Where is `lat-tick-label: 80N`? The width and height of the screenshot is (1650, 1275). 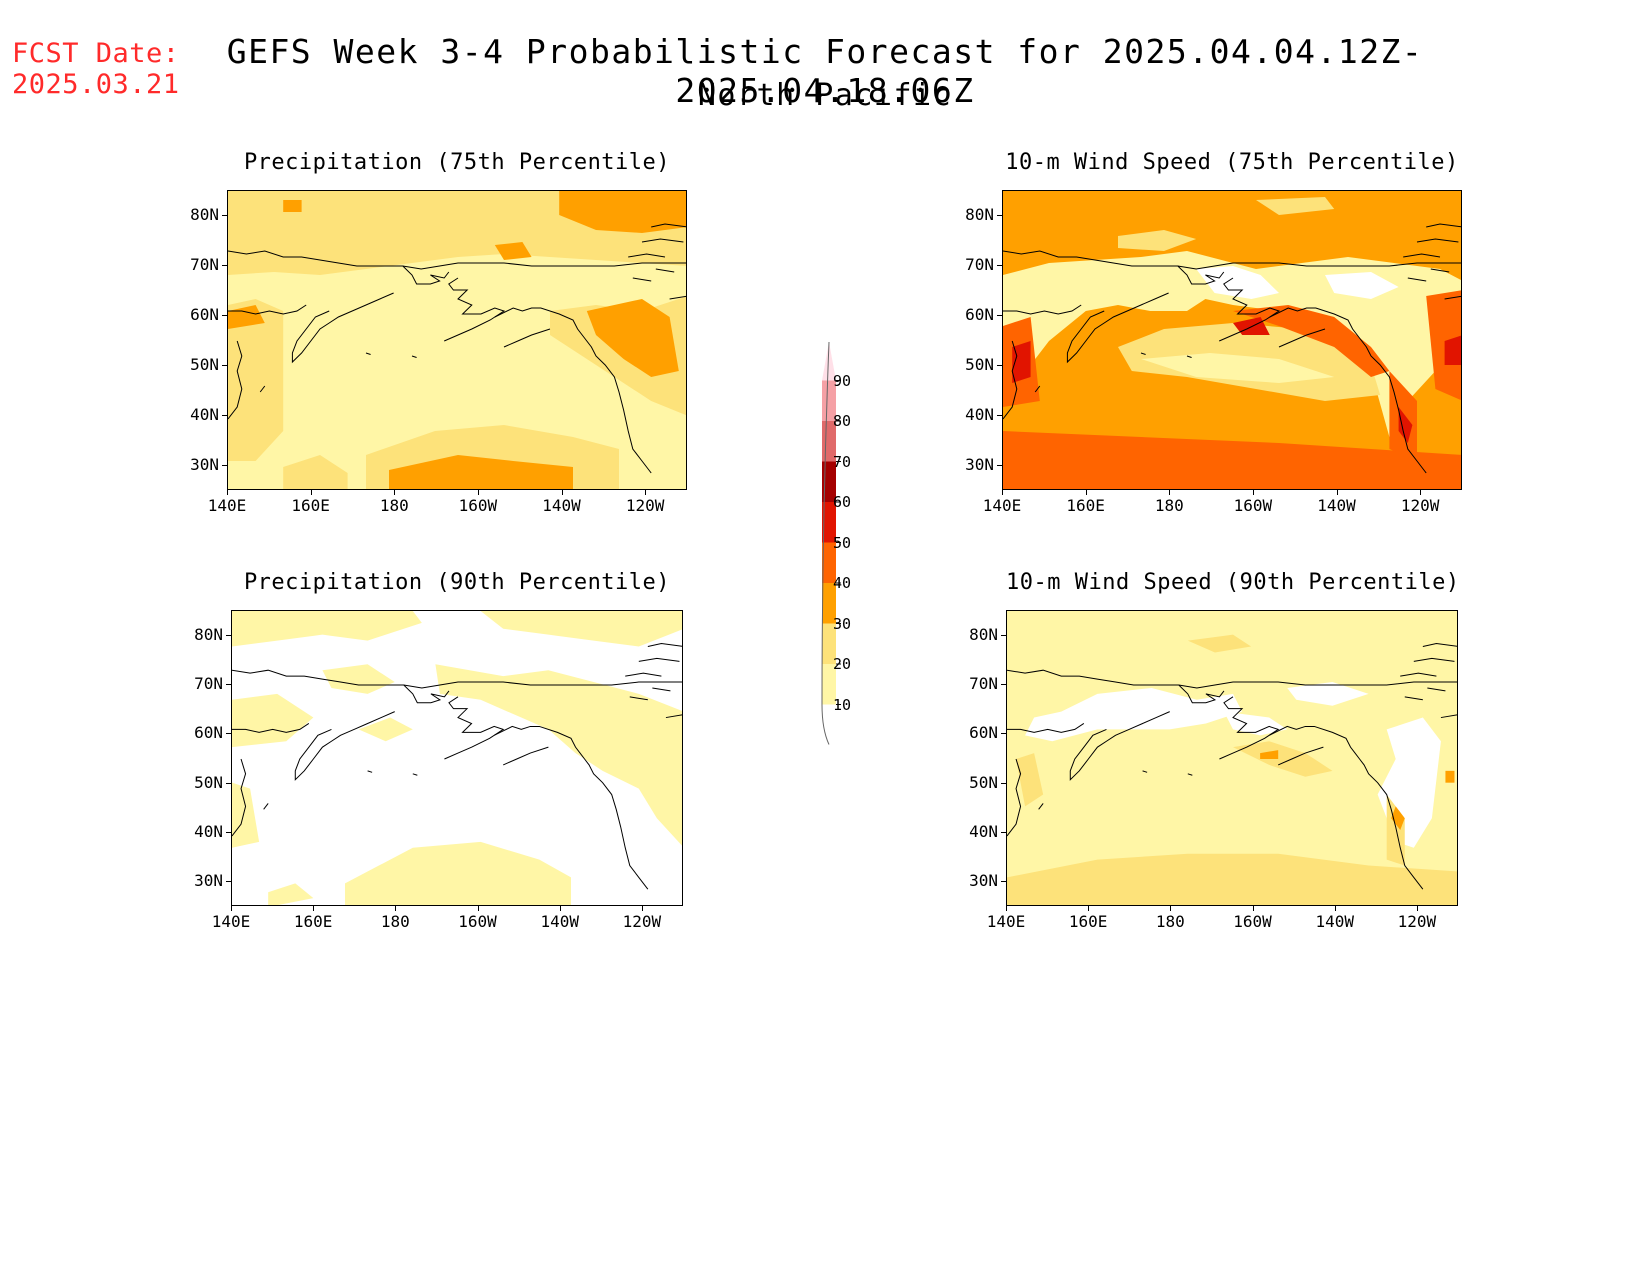 lat-tick-label: 80N is located at coordinates (983, 634).